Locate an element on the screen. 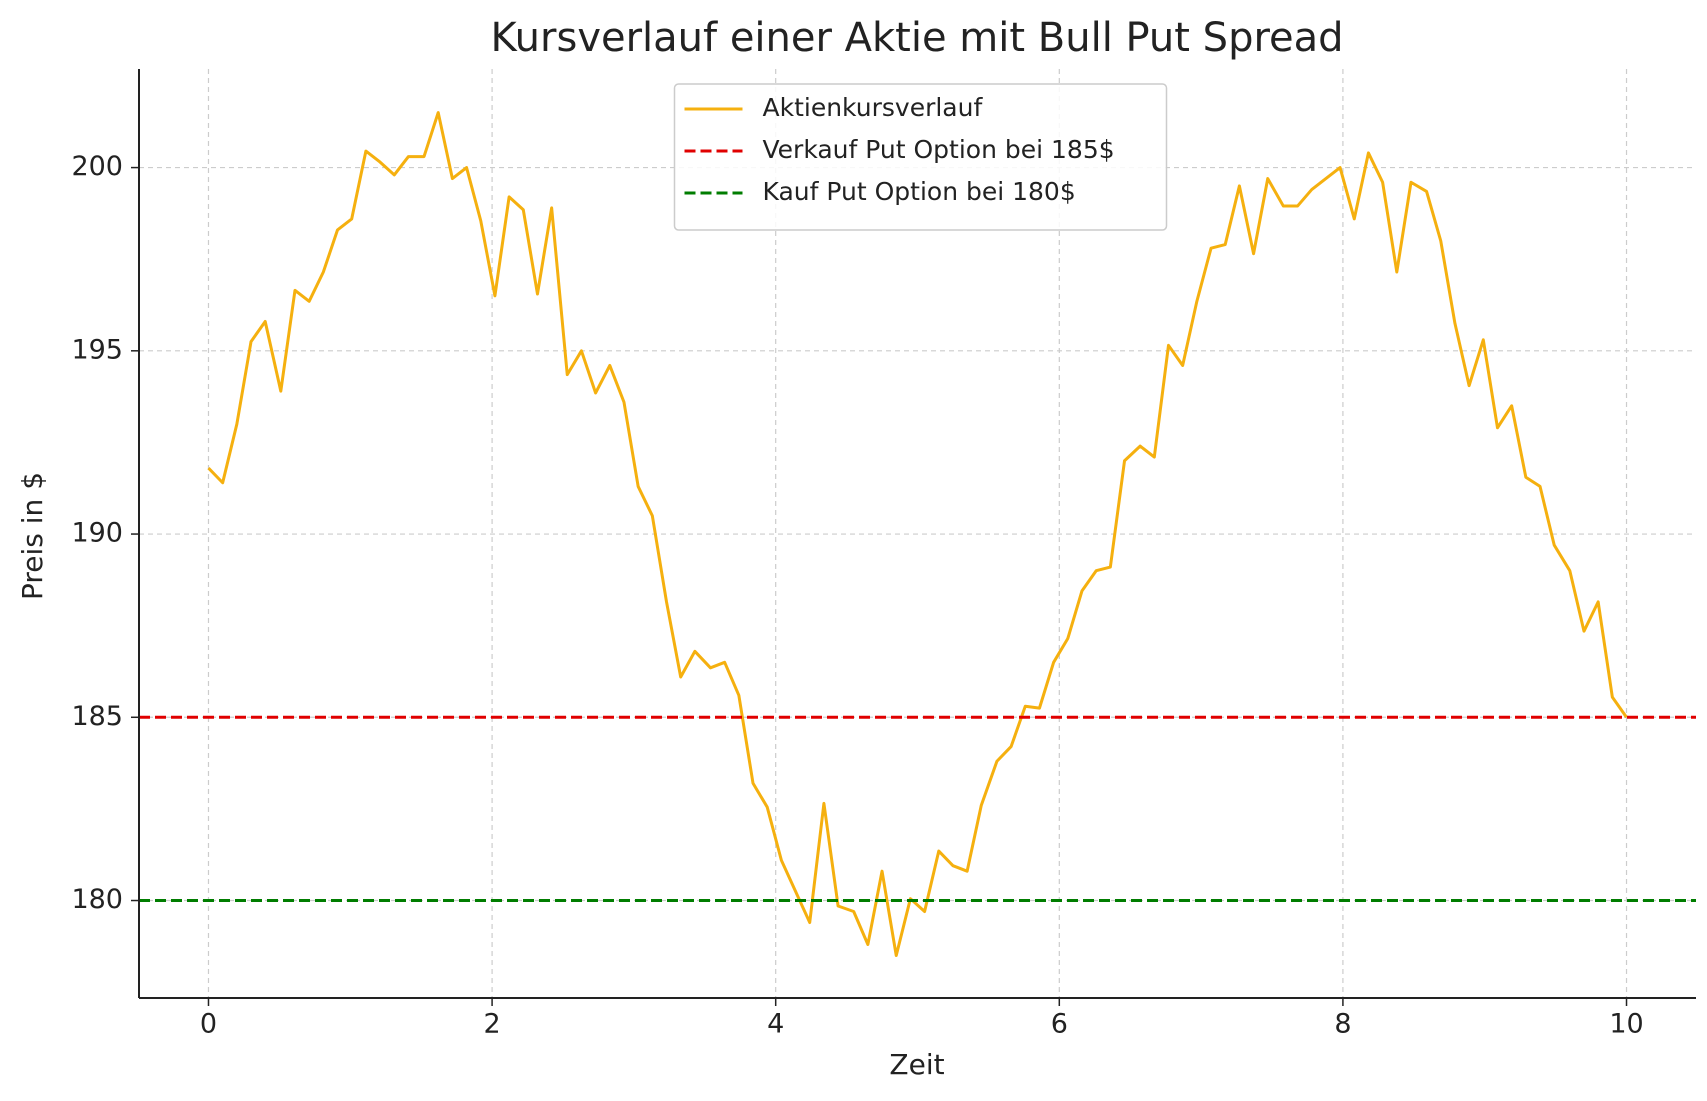 The image size is (1707, 1101). x-tick-label: 10 is located at coordinates (1626, 1024).